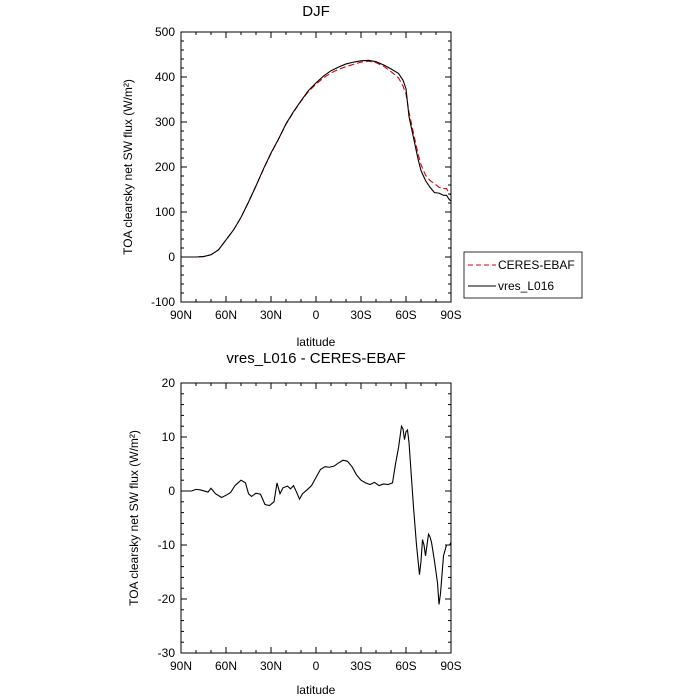 The width and height of the screenshot is (700, 700). I want to click on legend-label-vres: vres_L016, so click(526, 286).